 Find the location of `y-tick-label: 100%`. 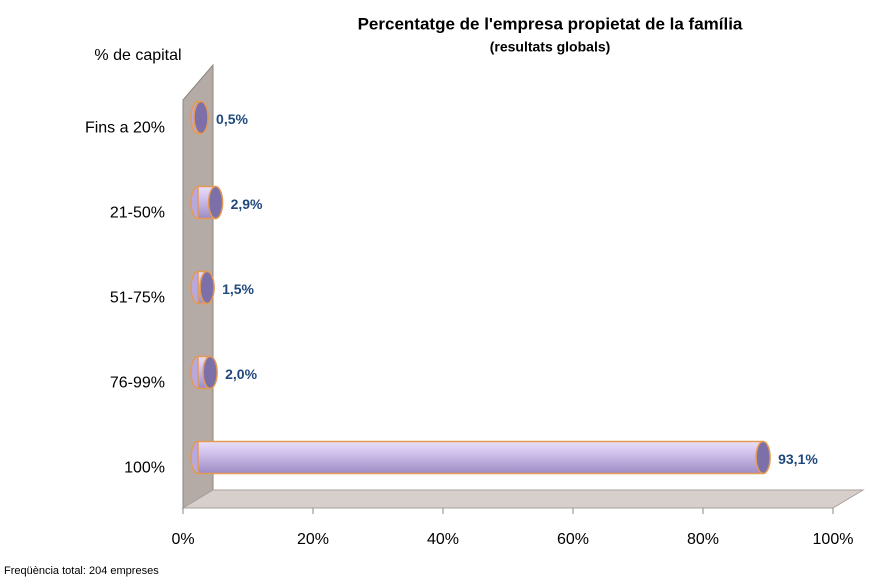

y-tick-label: 100% is located at coordinates (144, 468).